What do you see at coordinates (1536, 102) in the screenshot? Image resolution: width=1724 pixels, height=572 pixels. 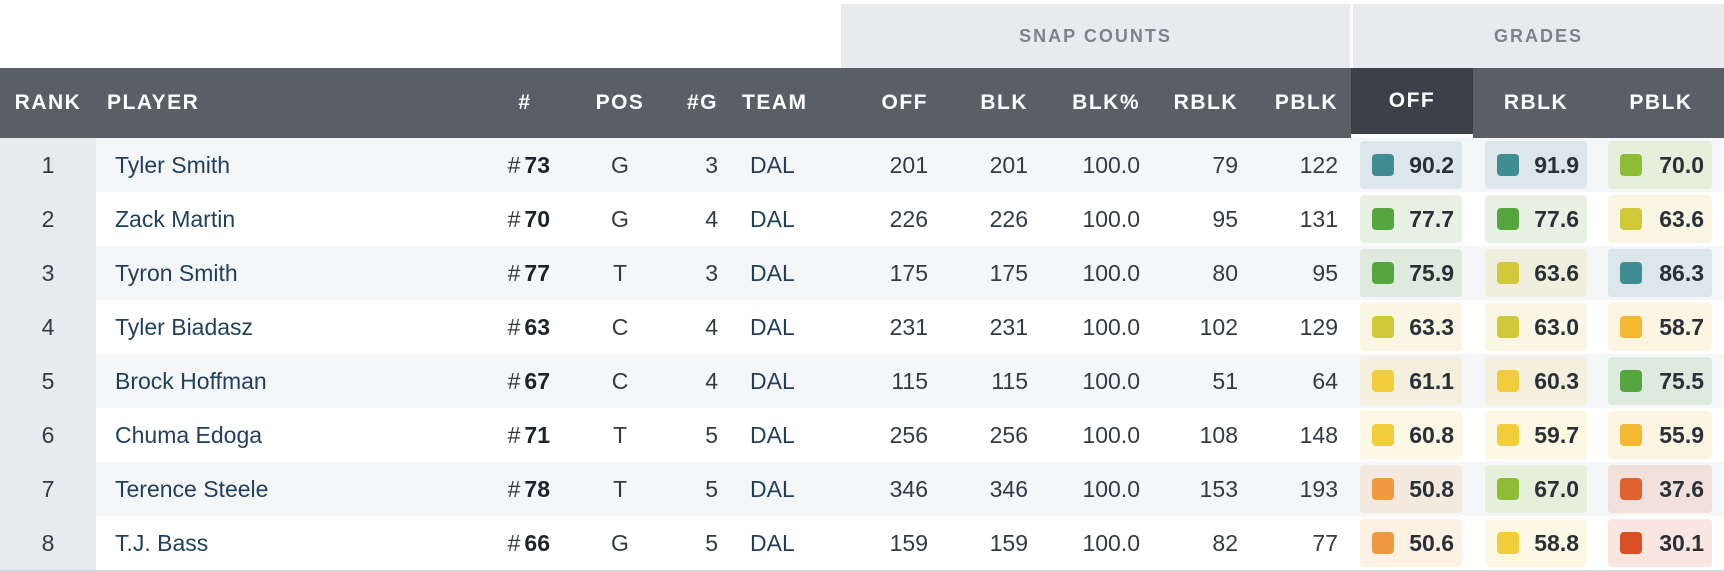 I see `header-grade-rblk: RBLK` at bounding box center [1536, 102].